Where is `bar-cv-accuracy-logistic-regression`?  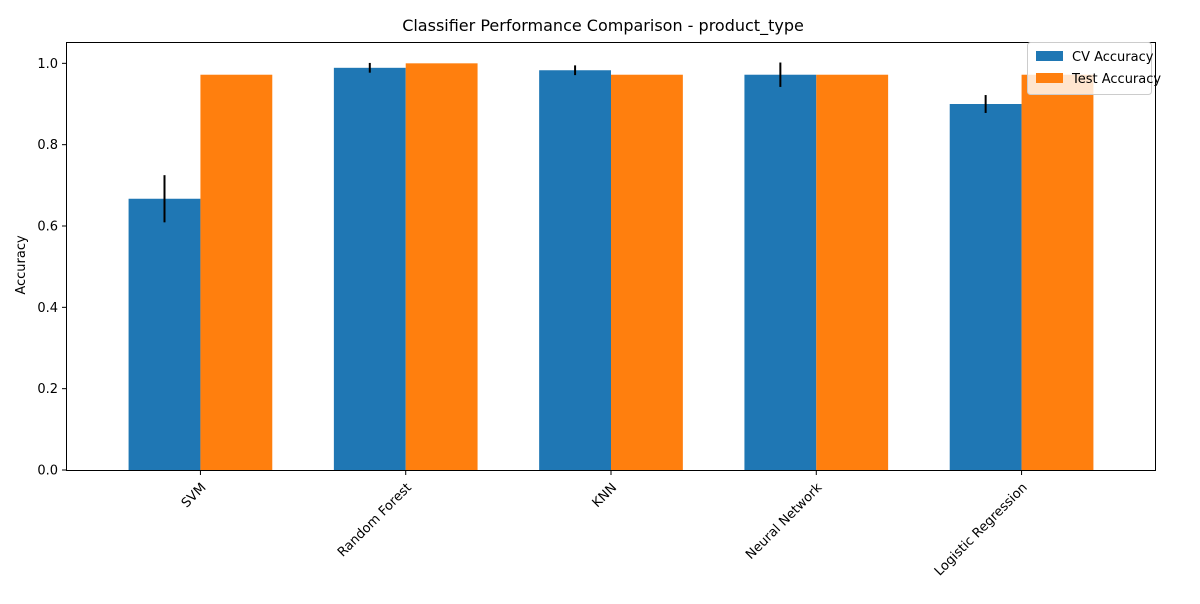 bar-cv-accuracy-logistic-regression is located at coordinates (985, 287).